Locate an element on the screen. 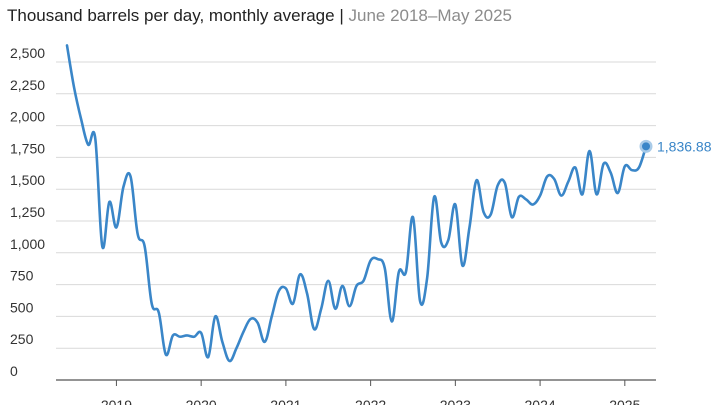  x-tick-label: 2019 is located at coordinates (116, 401).